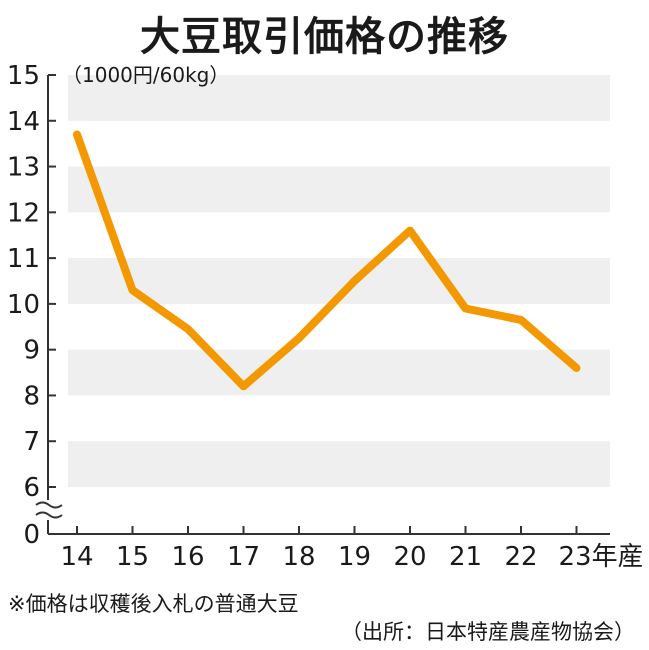  I want to click on x-tick-labels: 14 15 16 17 18 19 20 21 22 23年産, so click(351, 557).